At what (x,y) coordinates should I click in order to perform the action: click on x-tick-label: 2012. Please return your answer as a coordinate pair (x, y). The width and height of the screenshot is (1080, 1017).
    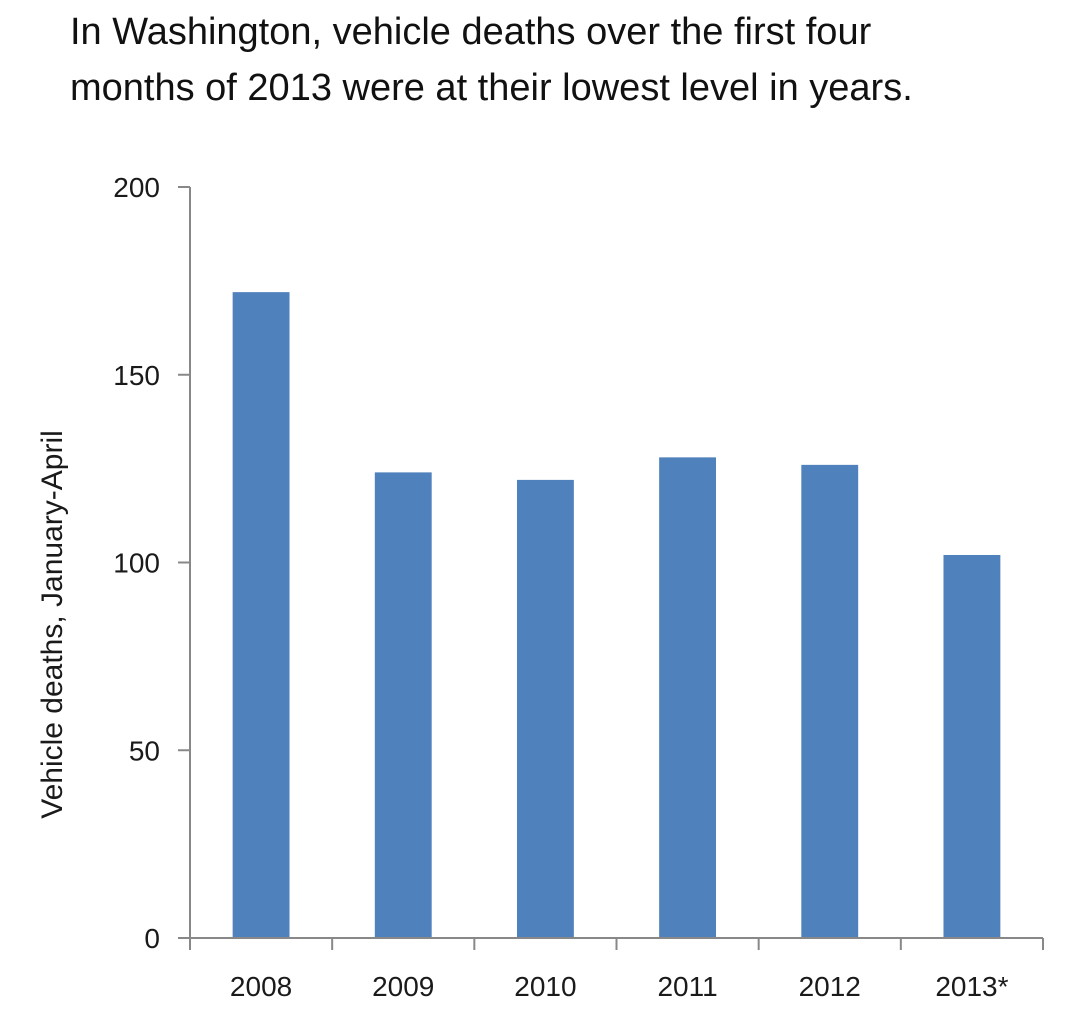
    Looking at the image, I should click on (830, 986).